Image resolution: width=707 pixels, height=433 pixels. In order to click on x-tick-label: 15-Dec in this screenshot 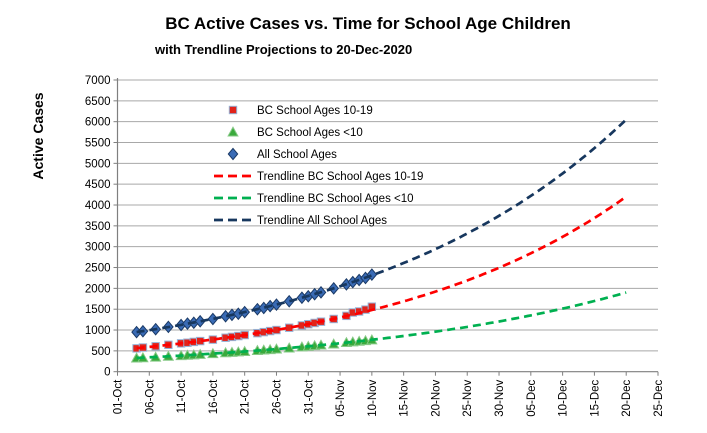, I will do `click(595, 397)`.